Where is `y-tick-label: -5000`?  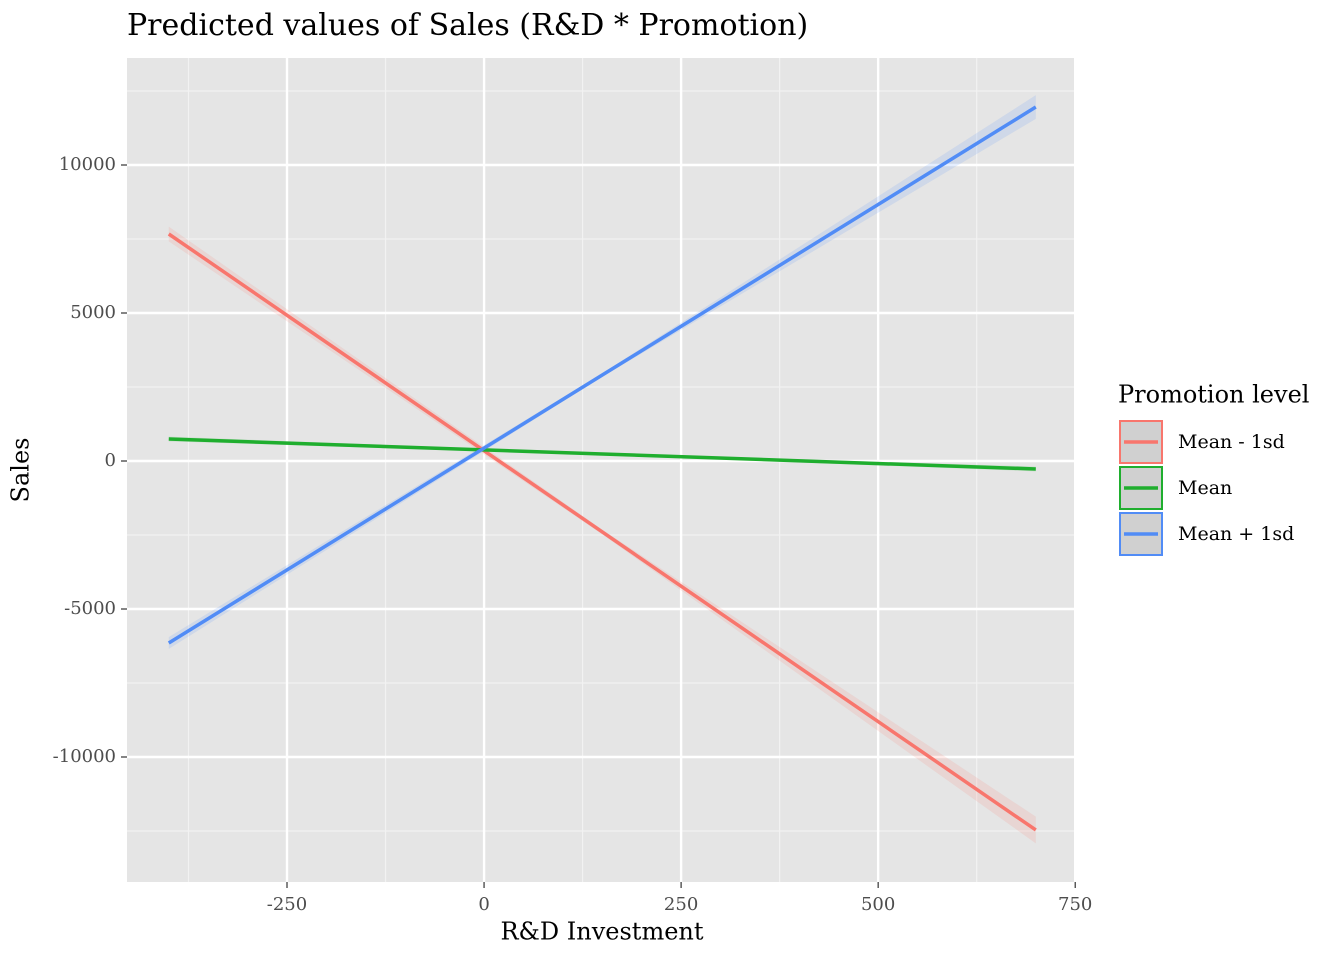
y-tick-label: -5000 is located at coordinates (90, 608).